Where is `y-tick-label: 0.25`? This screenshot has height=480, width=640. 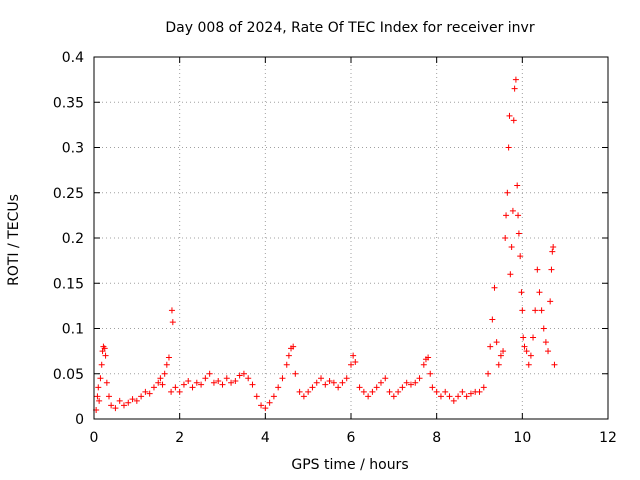 y-tick-label: 0.25 is located at coordinates (68, 194).